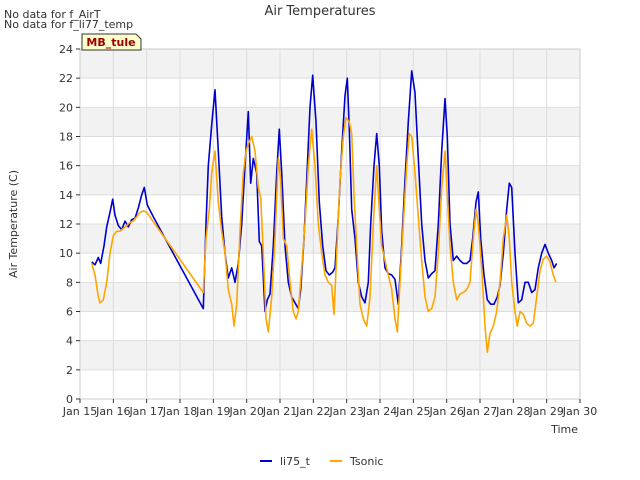 This screenshot has height=480, width=640. I want to click on y-tick-label: 2, so click(69, 370).